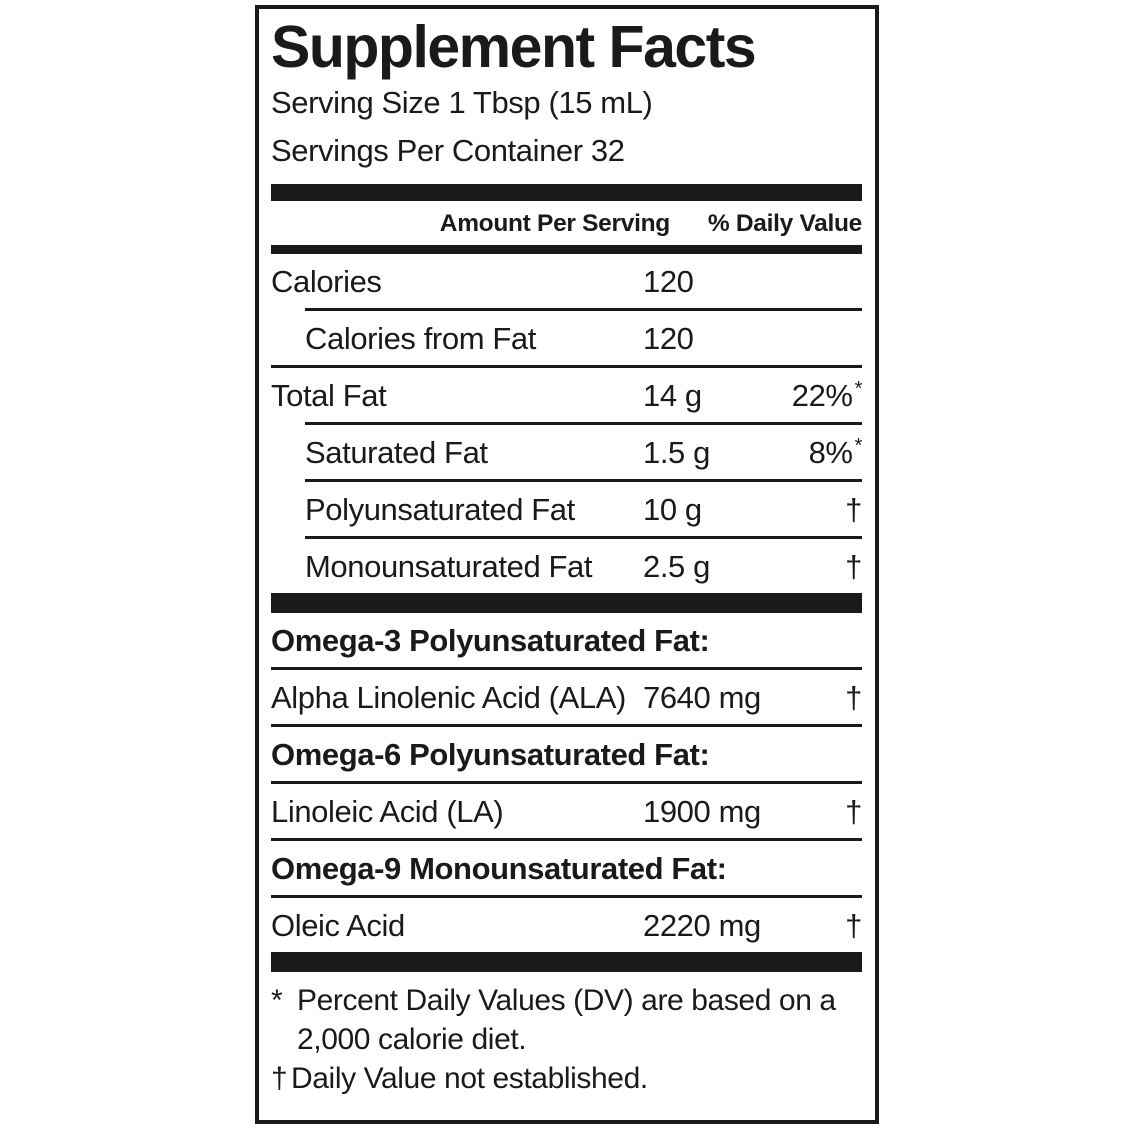 The height and width of the screenshot is (1134, 1134). I want to click on nutrient-row-saturated-fat: Saturated Fat 1.5 g 8% *, so click(583, 450).